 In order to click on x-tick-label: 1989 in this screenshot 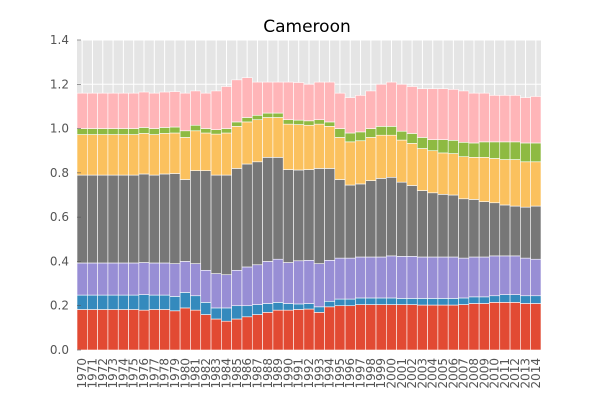, I will do `click(278, 373)`.